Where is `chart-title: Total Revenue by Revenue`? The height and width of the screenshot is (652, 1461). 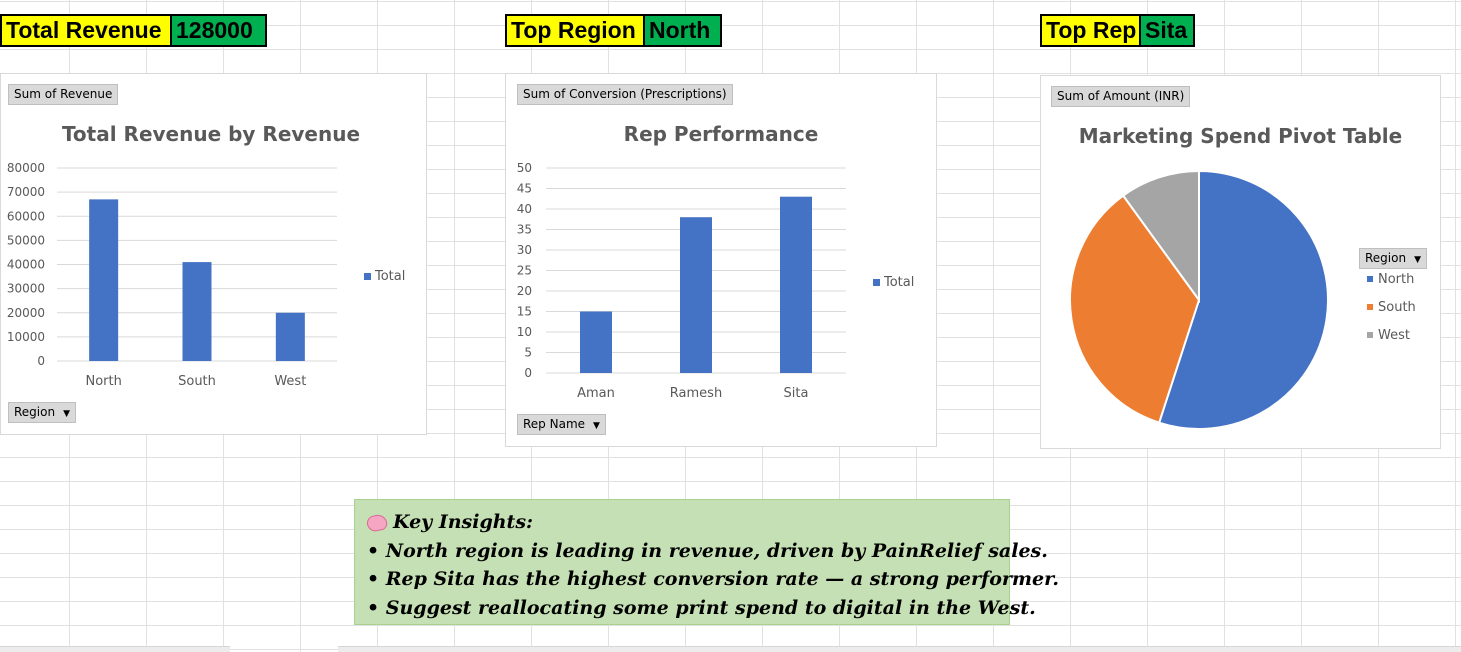 chart-title: Total Revenue by Revenue is located at coordinates (211, 134).